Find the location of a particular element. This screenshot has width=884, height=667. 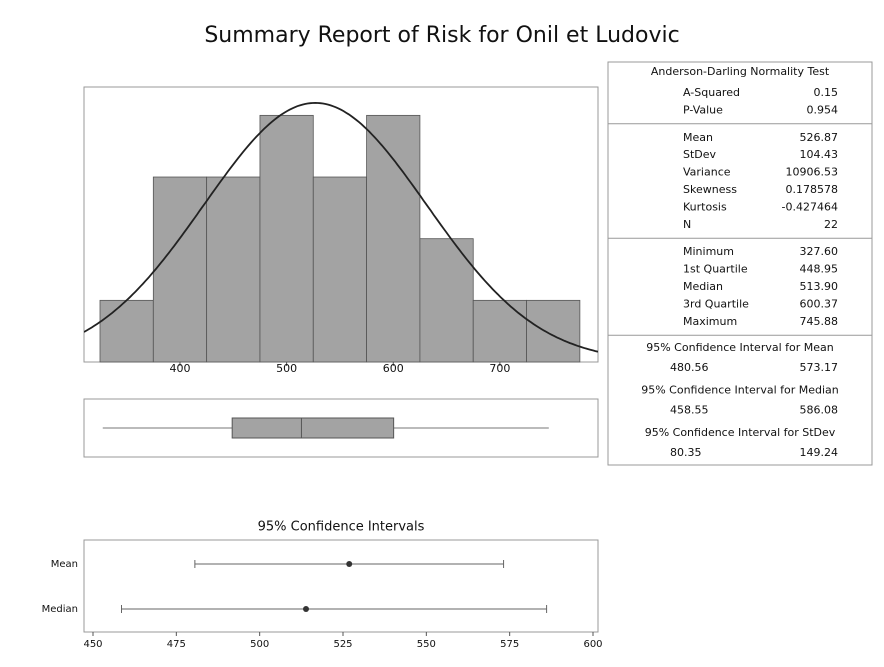

interval-title: 95% Confidence Intervals is located at coordinates (341, 527).